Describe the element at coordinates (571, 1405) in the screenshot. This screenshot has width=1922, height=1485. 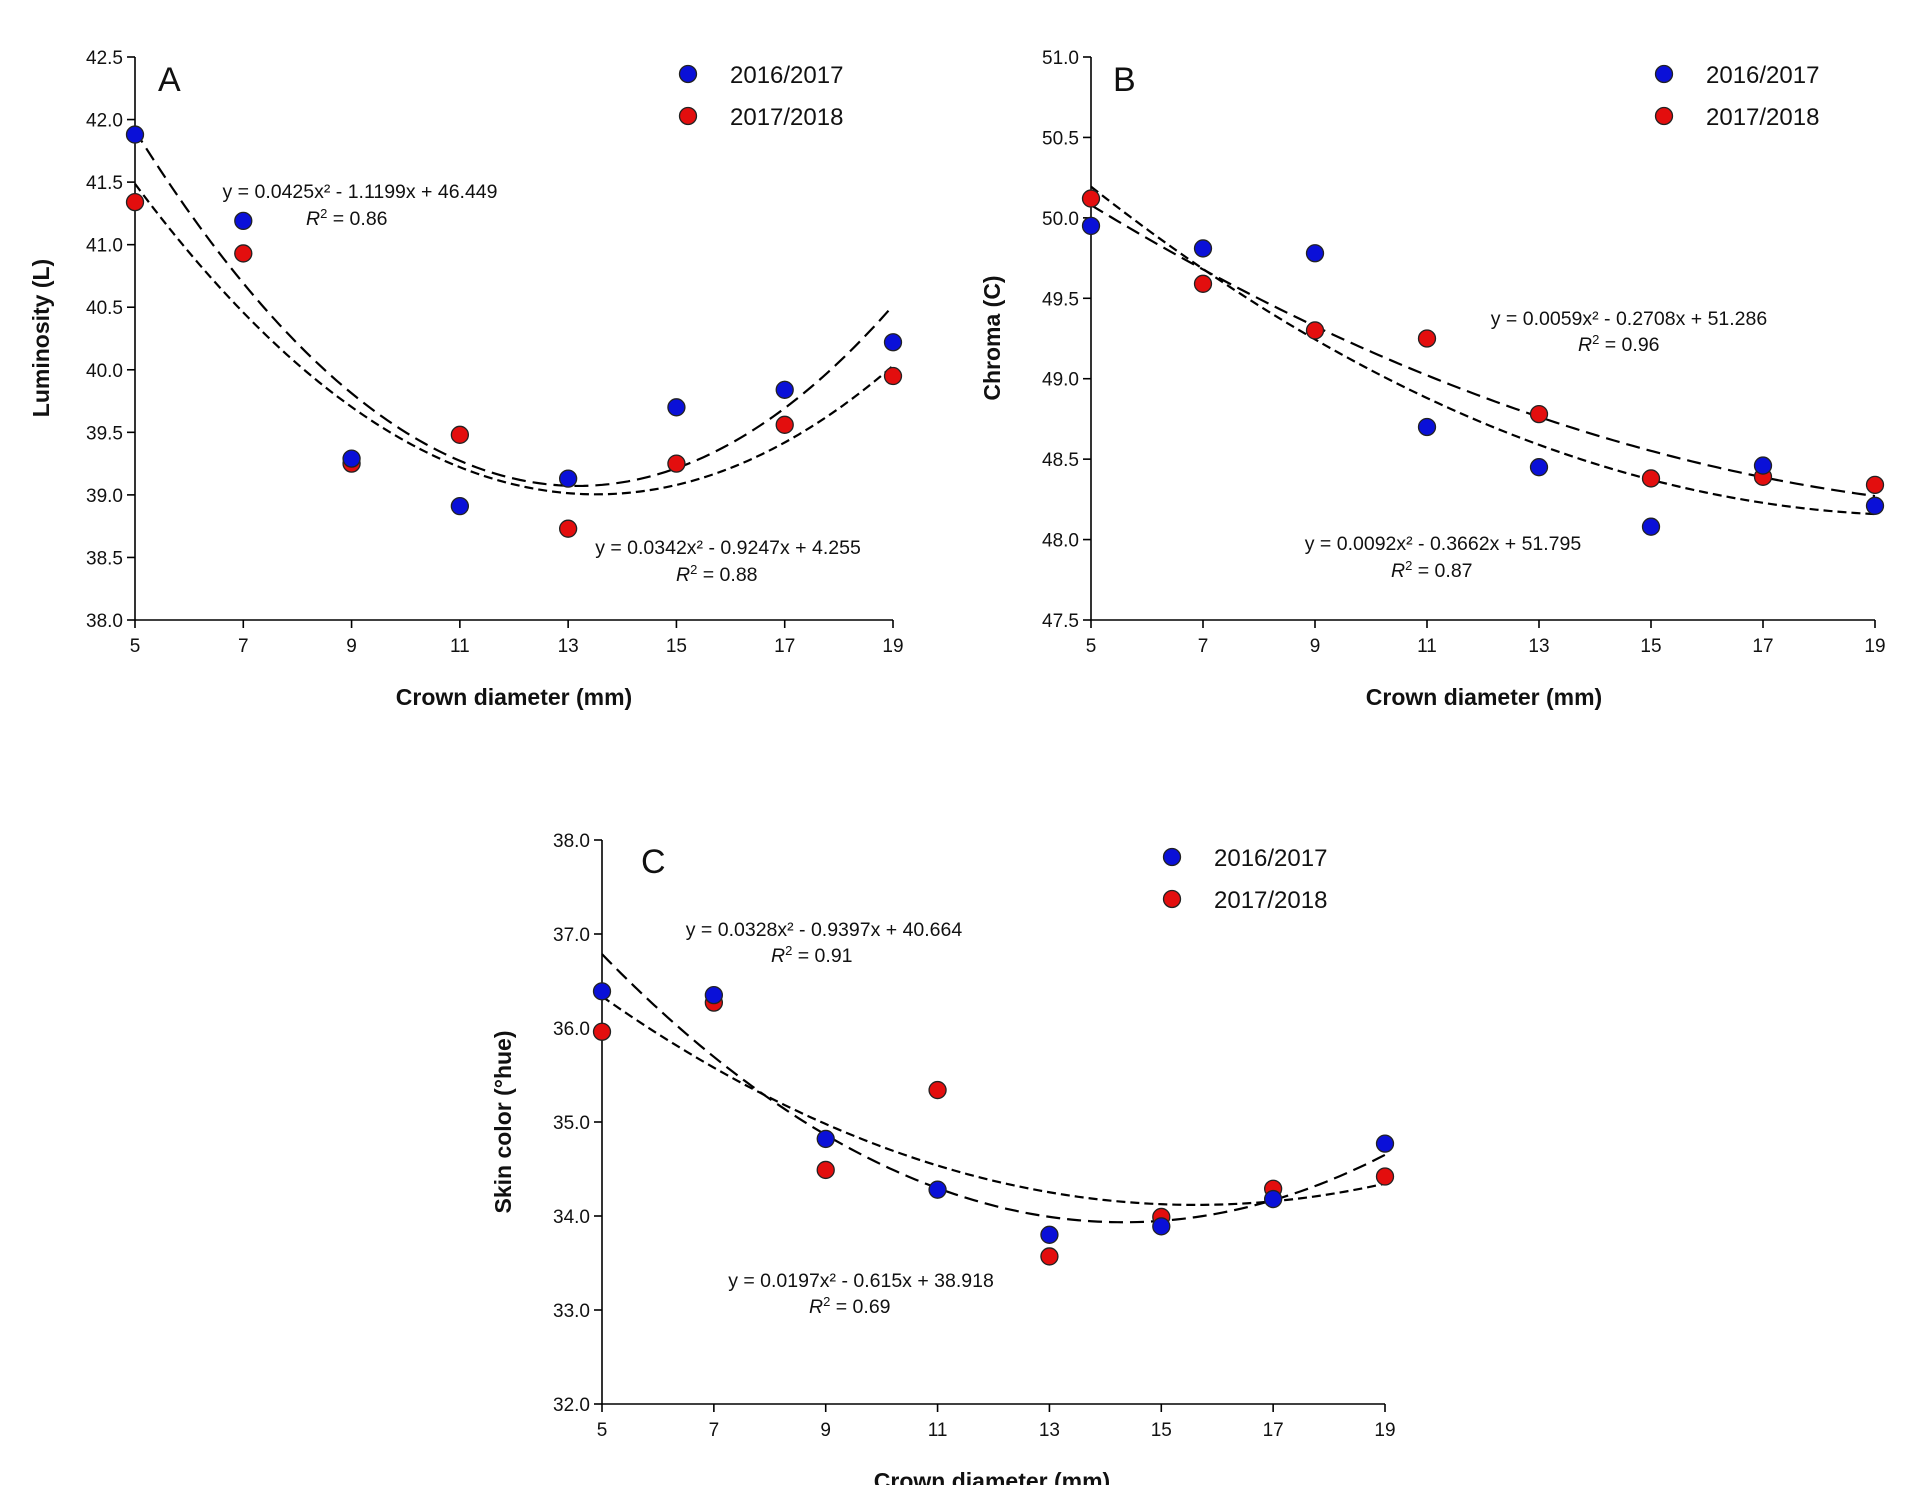
I see `panel-c-y-tick-label: 32.0` at that location.